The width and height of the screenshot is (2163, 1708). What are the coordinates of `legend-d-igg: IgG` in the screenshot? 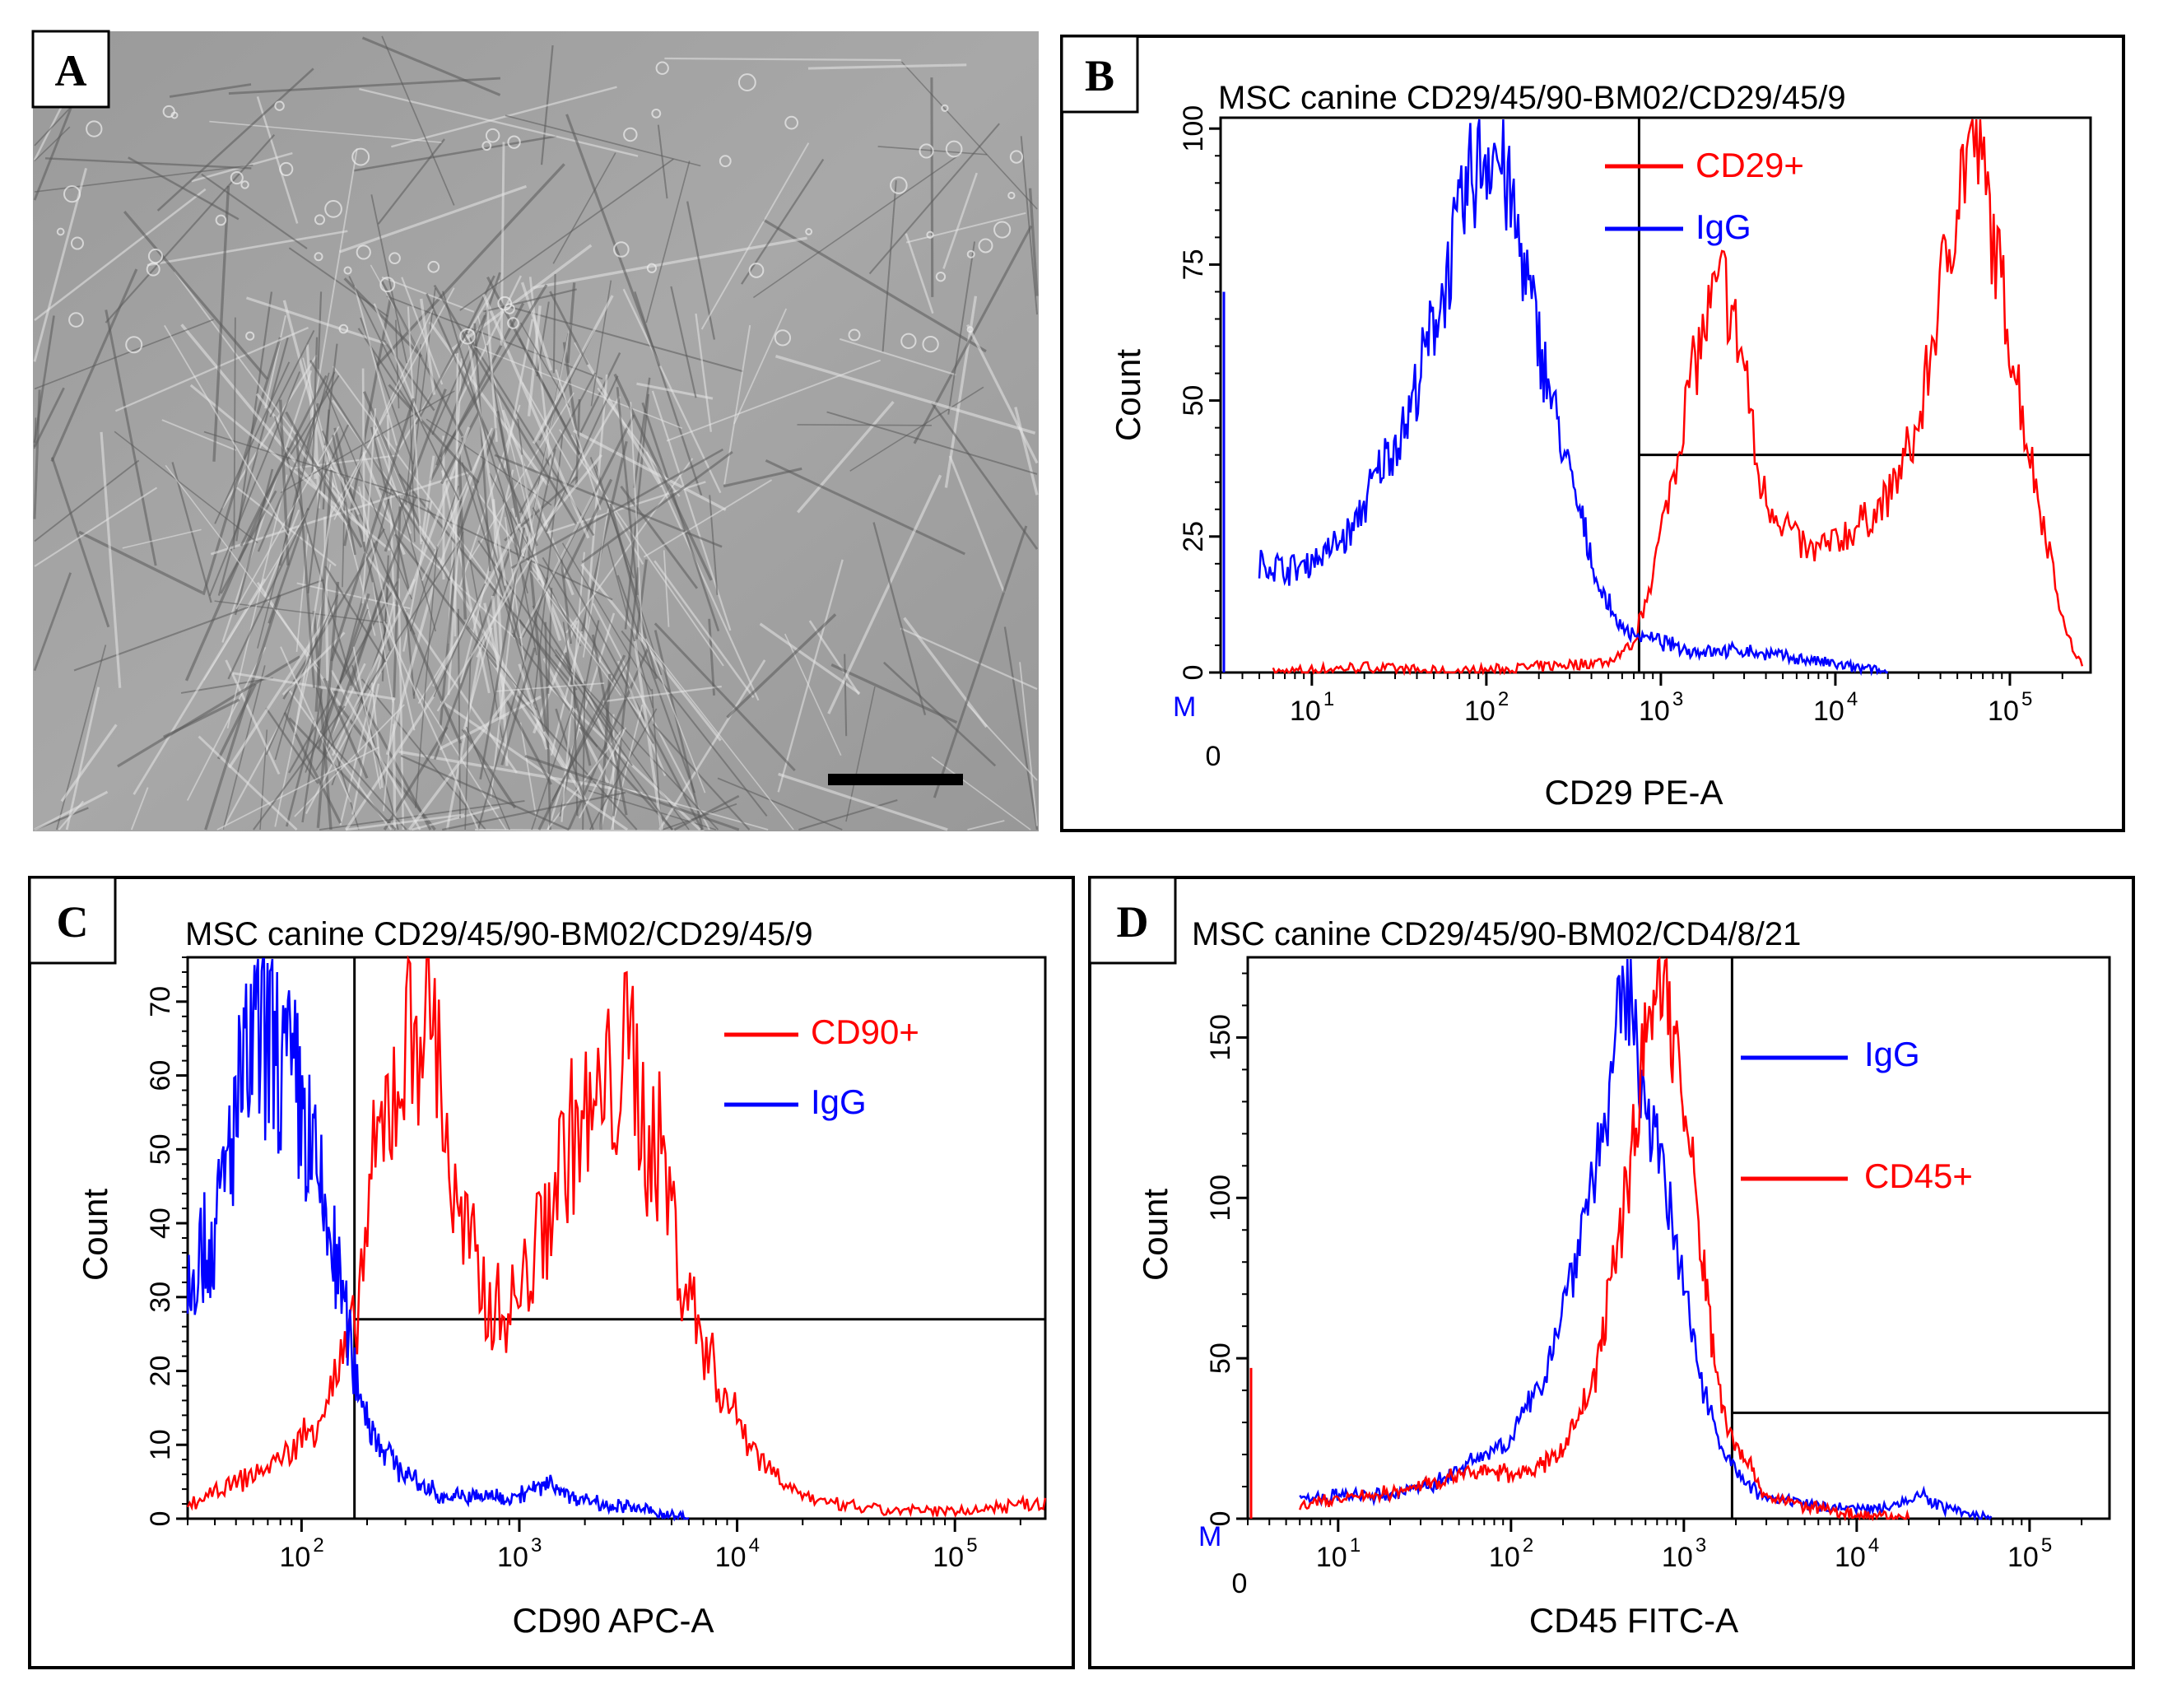 It's located at (1892, 1054).